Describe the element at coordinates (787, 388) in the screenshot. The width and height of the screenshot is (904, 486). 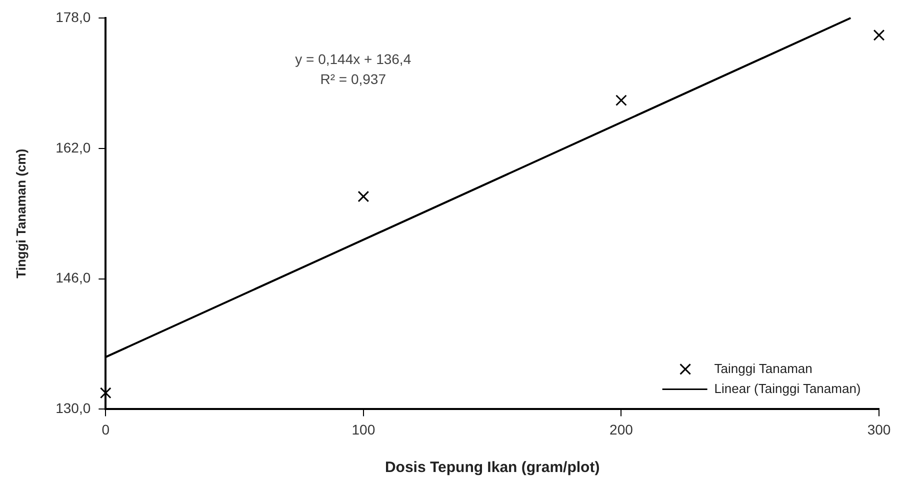
I see `legend-label: Linear (Tainggi Tanaman)` at that location.